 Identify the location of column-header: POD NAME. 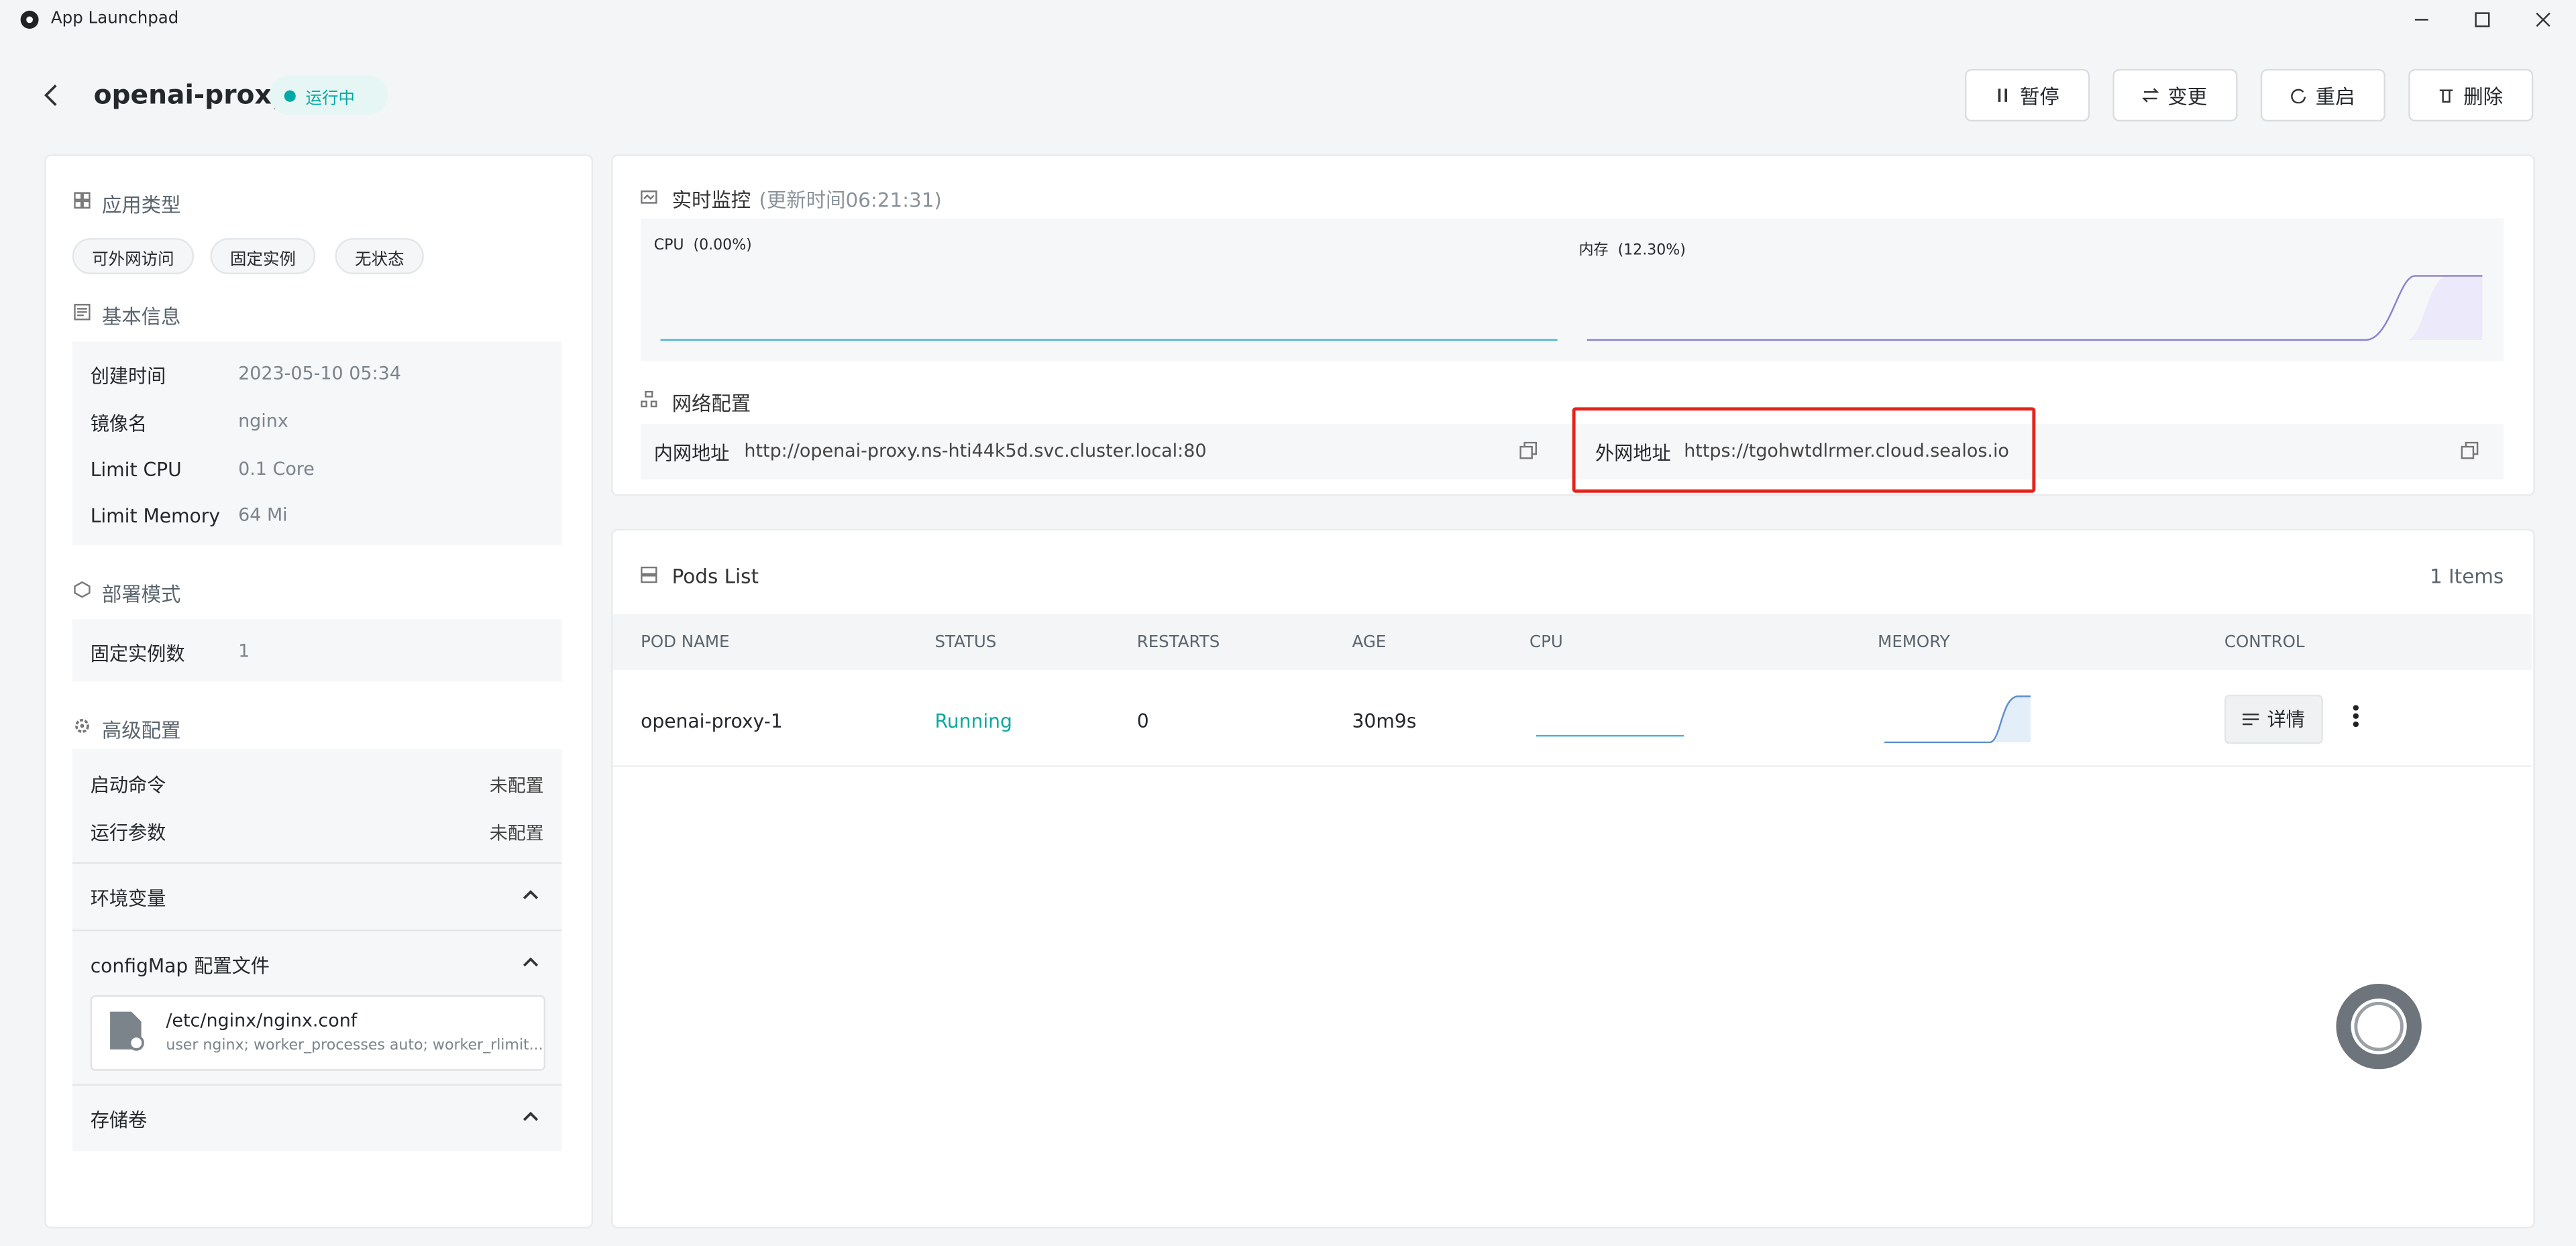
(685, 643).